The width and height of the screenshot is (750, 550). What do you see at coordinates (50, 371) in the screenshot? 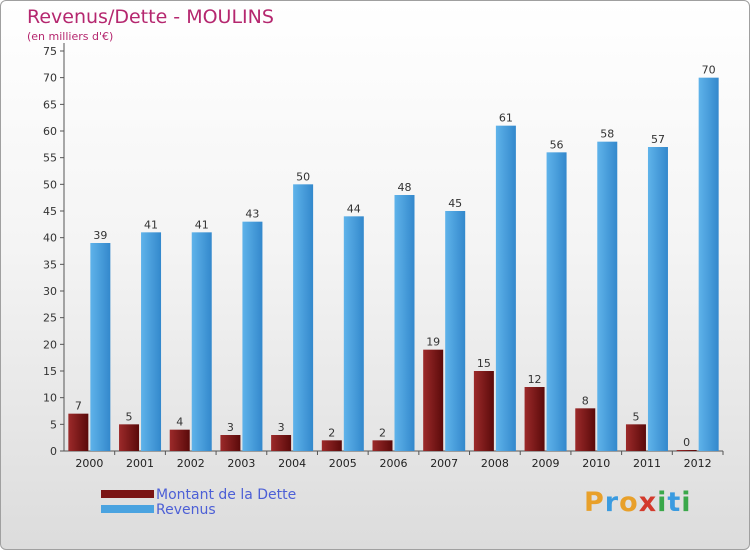
I see `y-tick-label: 15` at bounding box center [50, 371].